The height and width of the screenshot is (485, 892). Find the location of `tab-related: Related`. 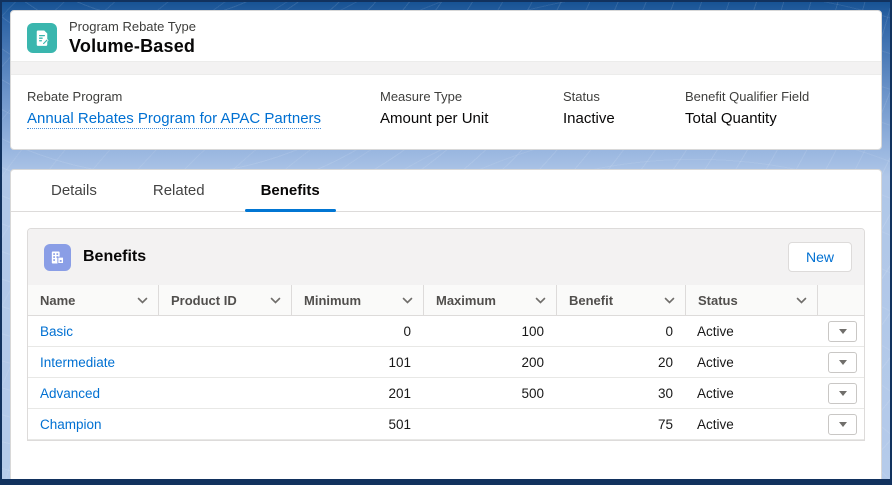

tab-related: Related is located at coordinates (178, 190).